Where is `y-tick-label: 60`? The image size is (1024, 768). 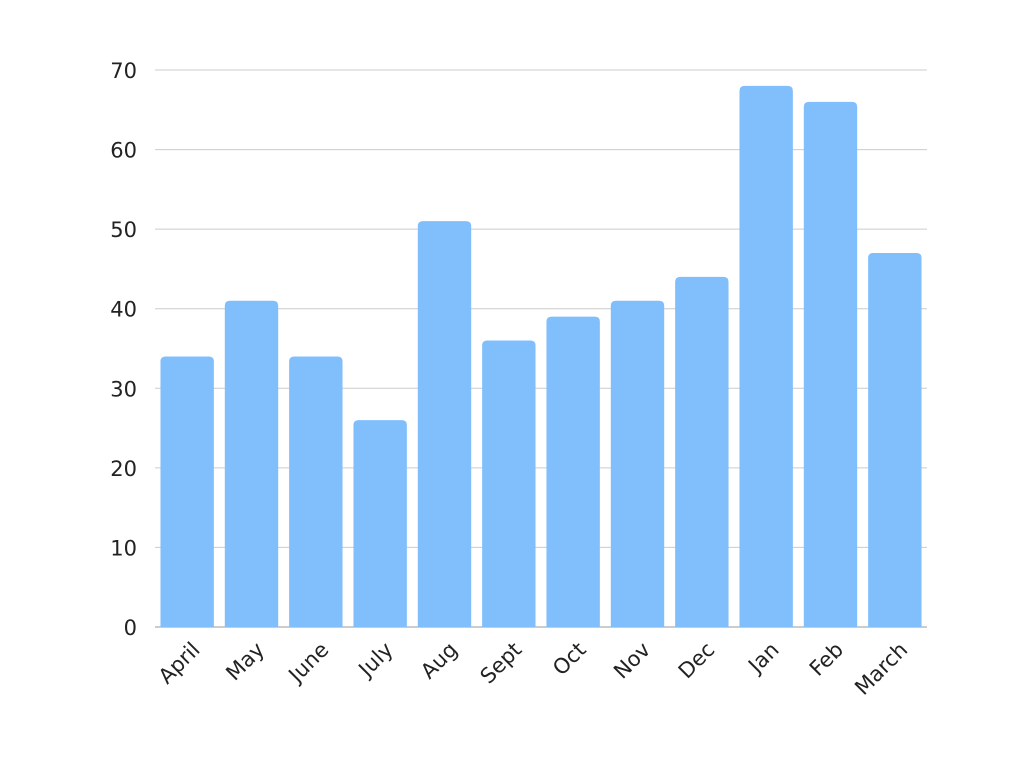 y-tick-label: 60 is located at coordinates (123, 151).